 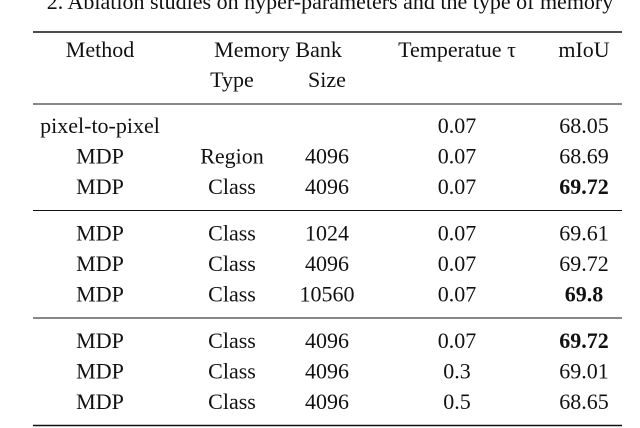 I want to click on temperature-cell: 0.5, so click(x=457, y=401).